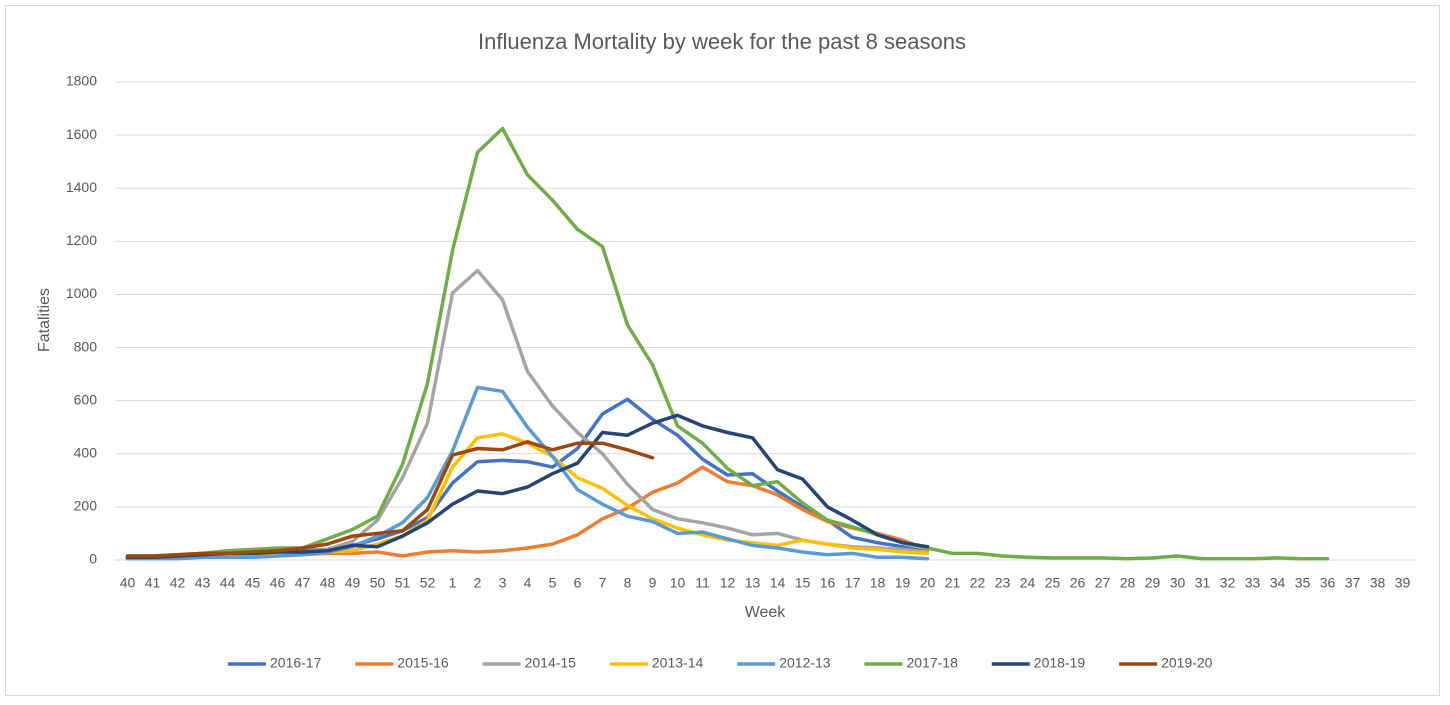  What do you see at coordinates (1278, 583) in the screenshot?
I see `x-tick-label: 34` at bounding box center [1278, 583].